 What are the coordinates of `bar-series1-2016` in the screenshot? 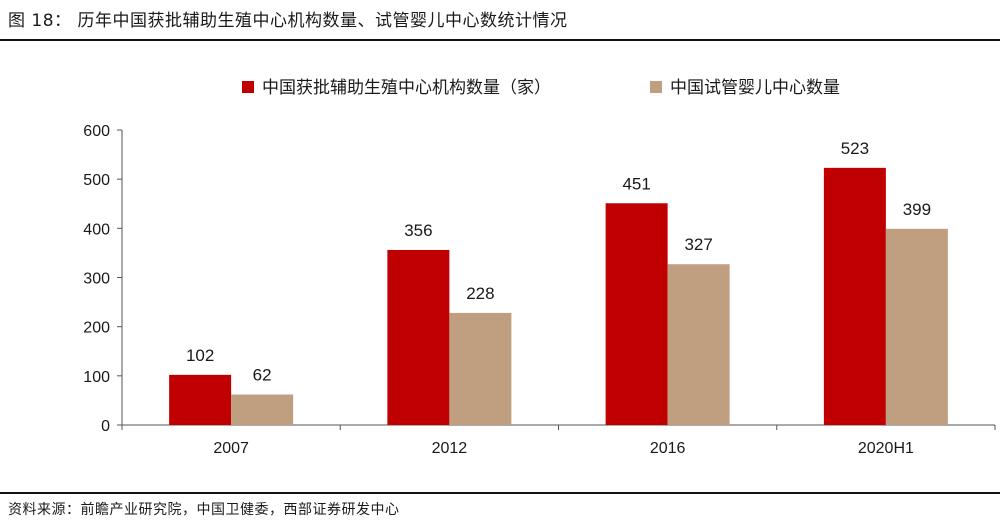 It's located at (636, 314).